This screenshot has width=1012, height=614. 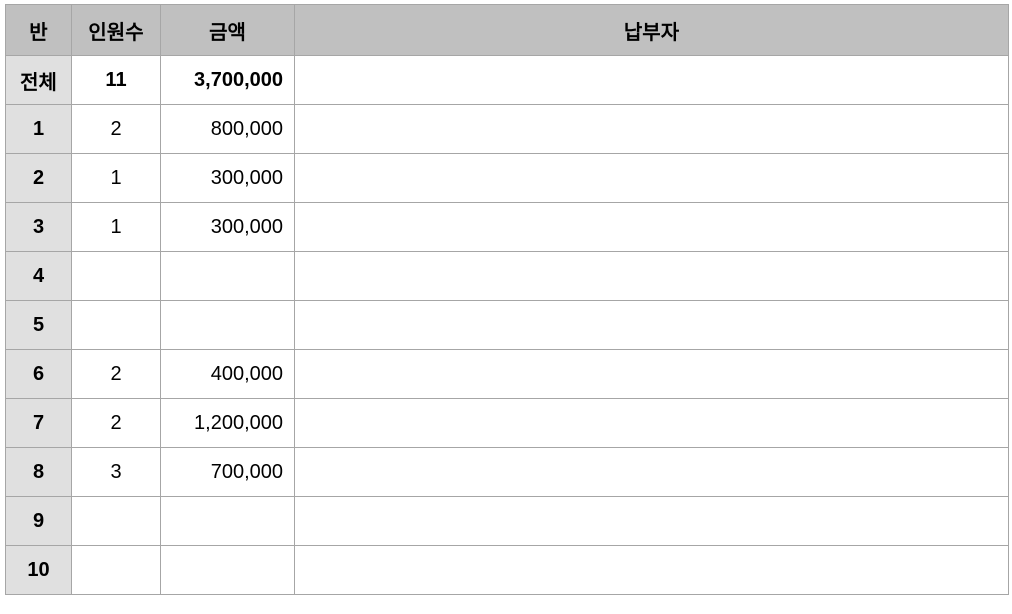 I want to click on ban-cell: 2, so click(x=38, y=178).